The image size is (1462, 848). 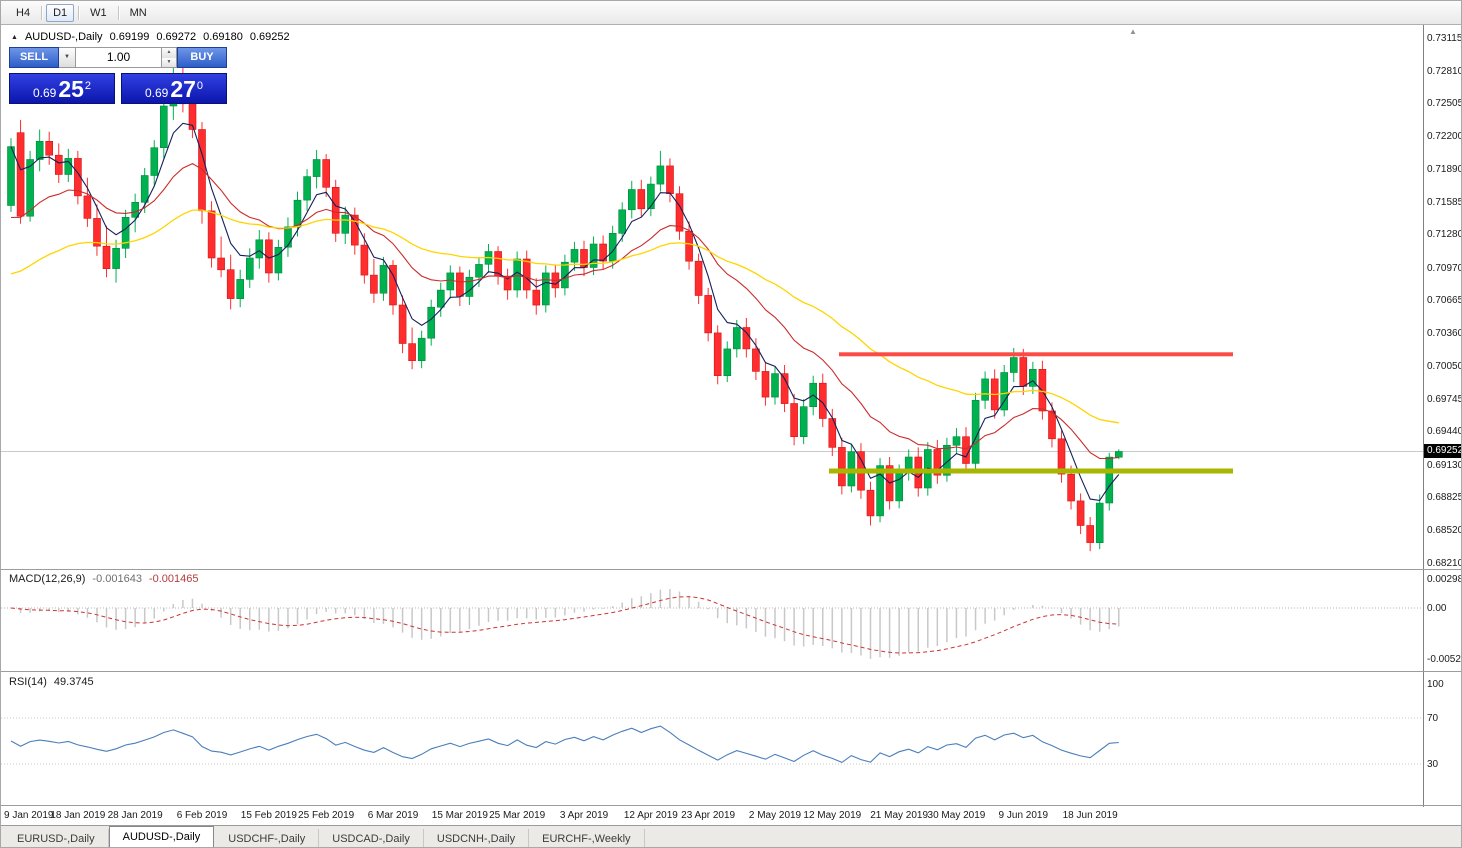 I want to click on timeframe-button-group: H4 D1 W1 MN, so click(x=81, y=12).